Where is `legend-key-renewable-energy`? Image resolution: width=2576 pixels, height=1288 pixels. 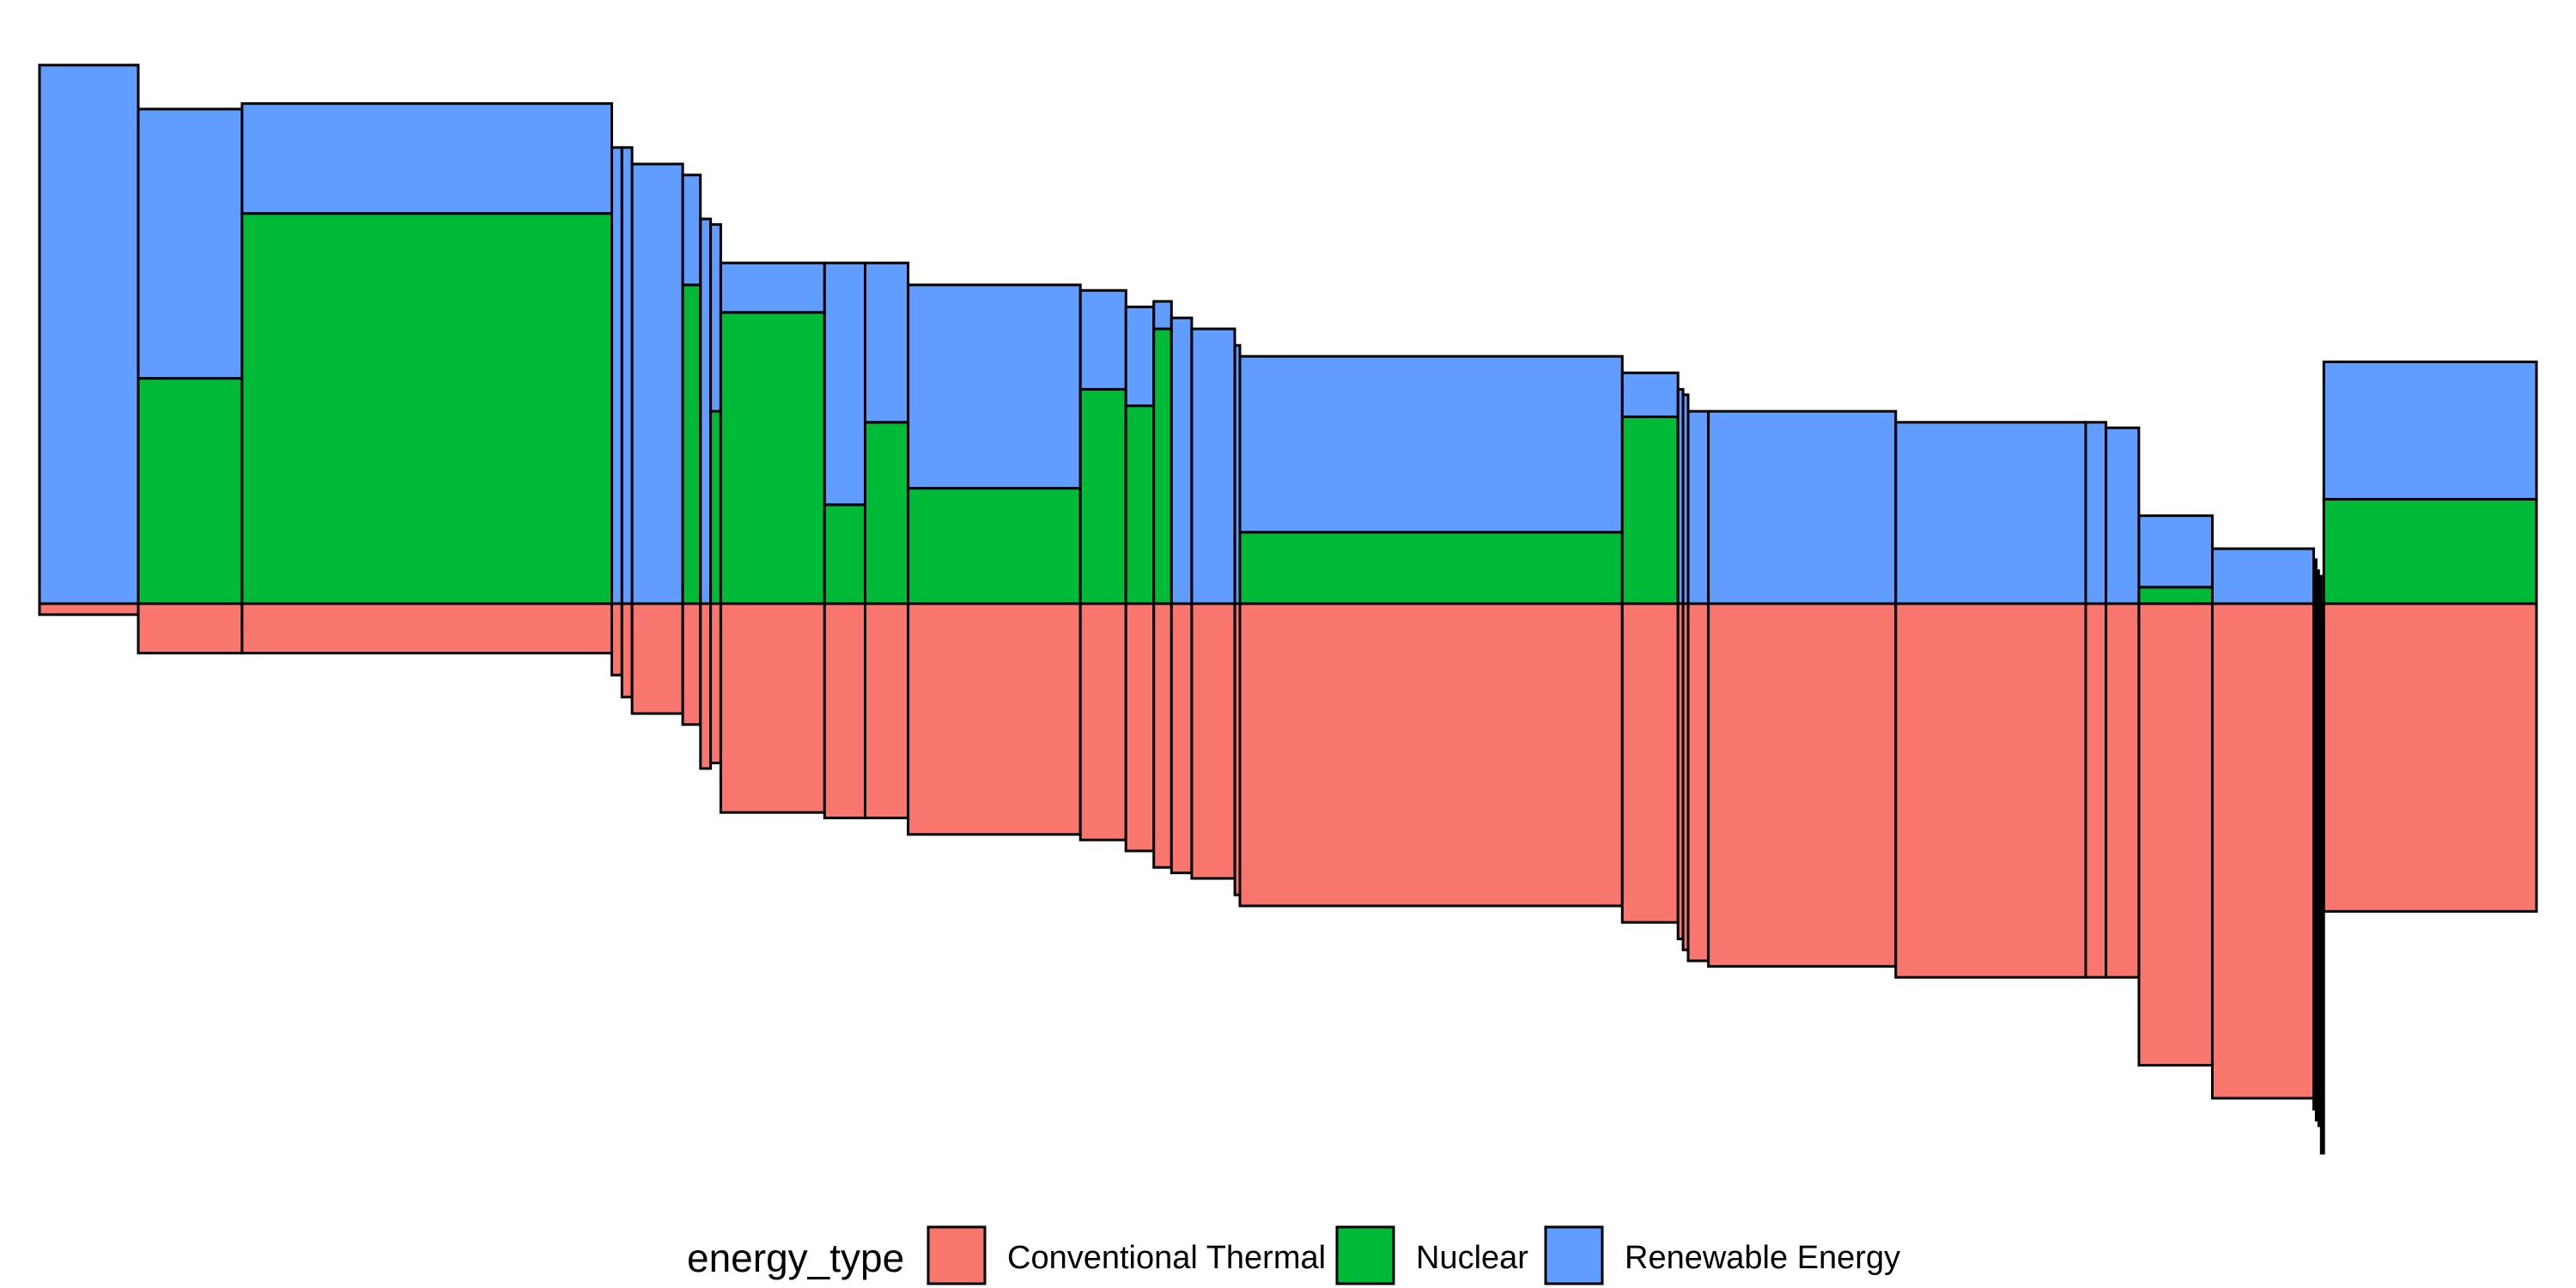 legend-key-renewable-energy is located at coordinates (1574, 1255).